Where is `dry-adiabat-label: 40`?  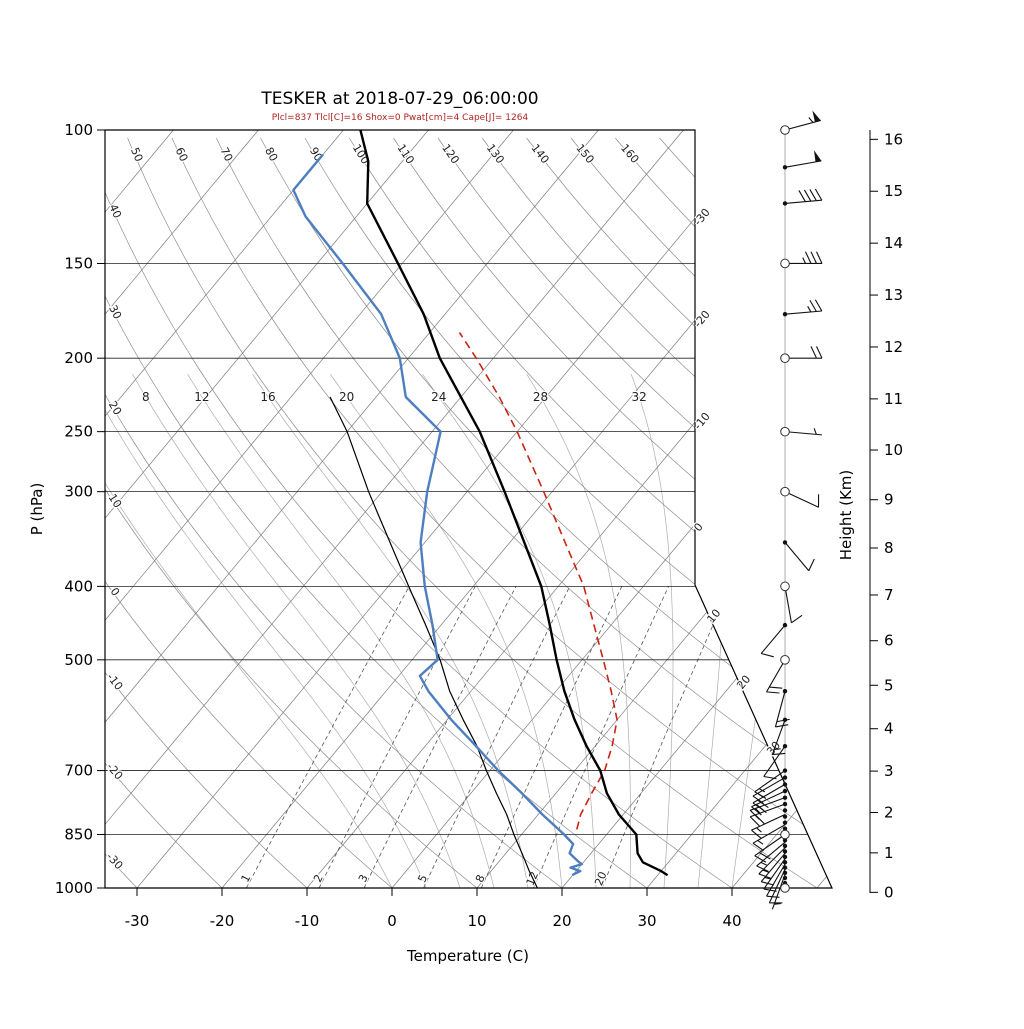 dry-adiabat-label: 40 is located at coordinates (115, 211).